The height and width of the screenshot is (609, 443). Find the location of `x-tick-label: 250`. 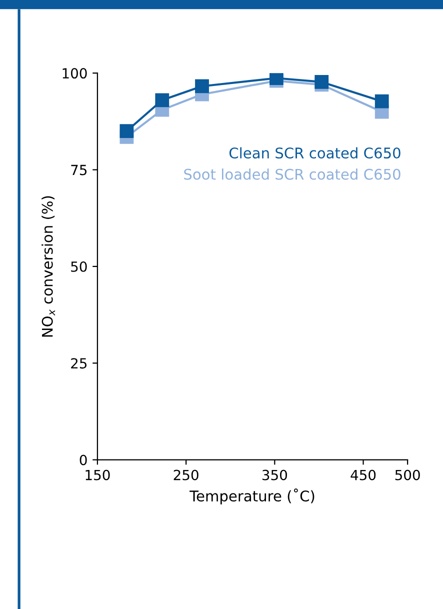

x-tick-label: 250 is located at coordinates (186, 475).